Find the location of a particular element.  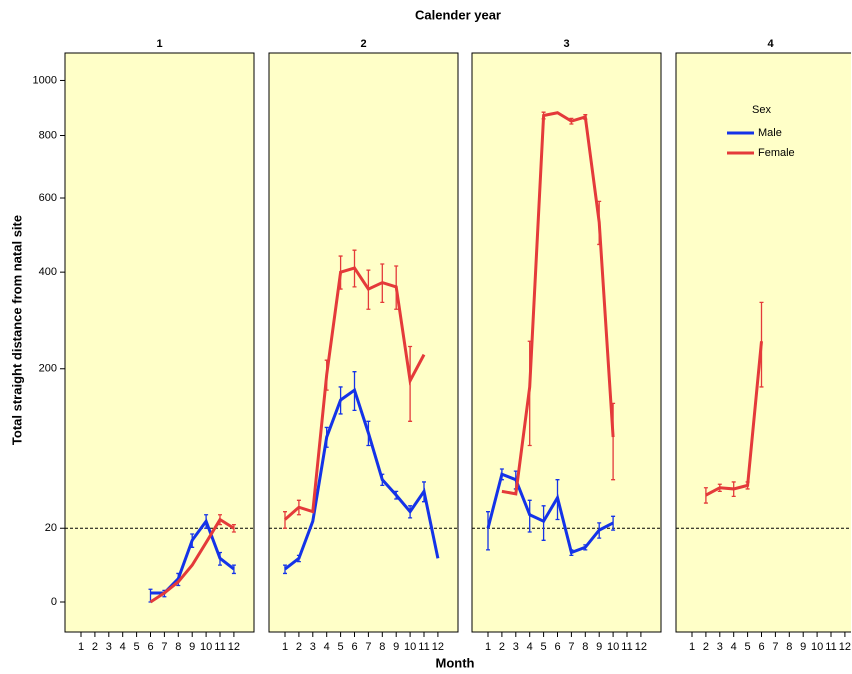

y-tick-label: 20 is located at coordinates (51, 528).